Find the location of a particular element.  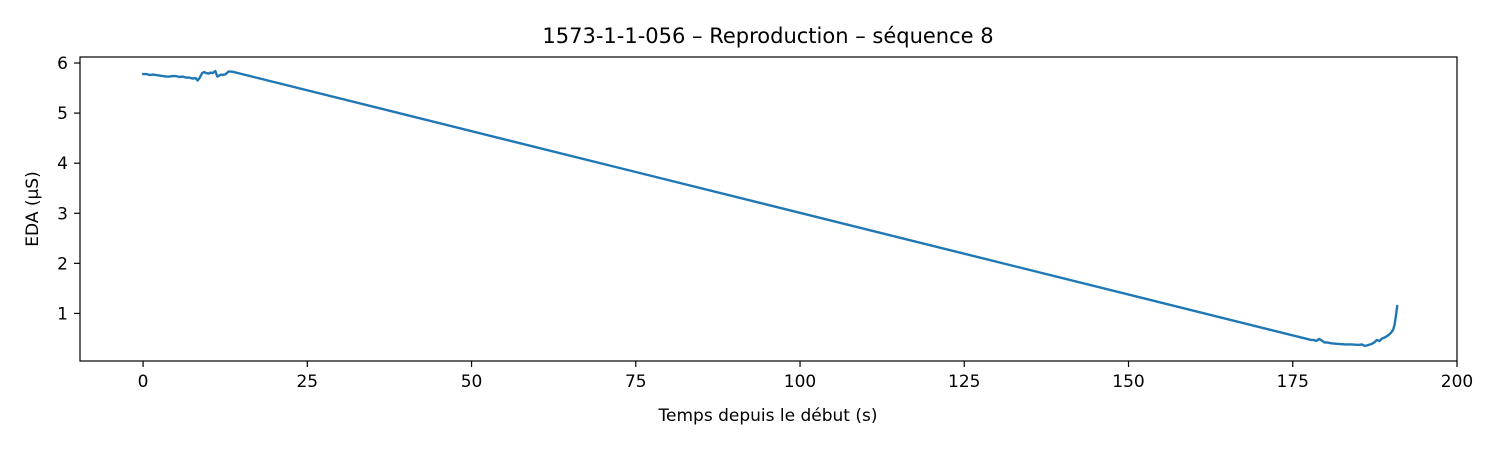

y-tick-label: 1 is located at coordinates (62, 314).